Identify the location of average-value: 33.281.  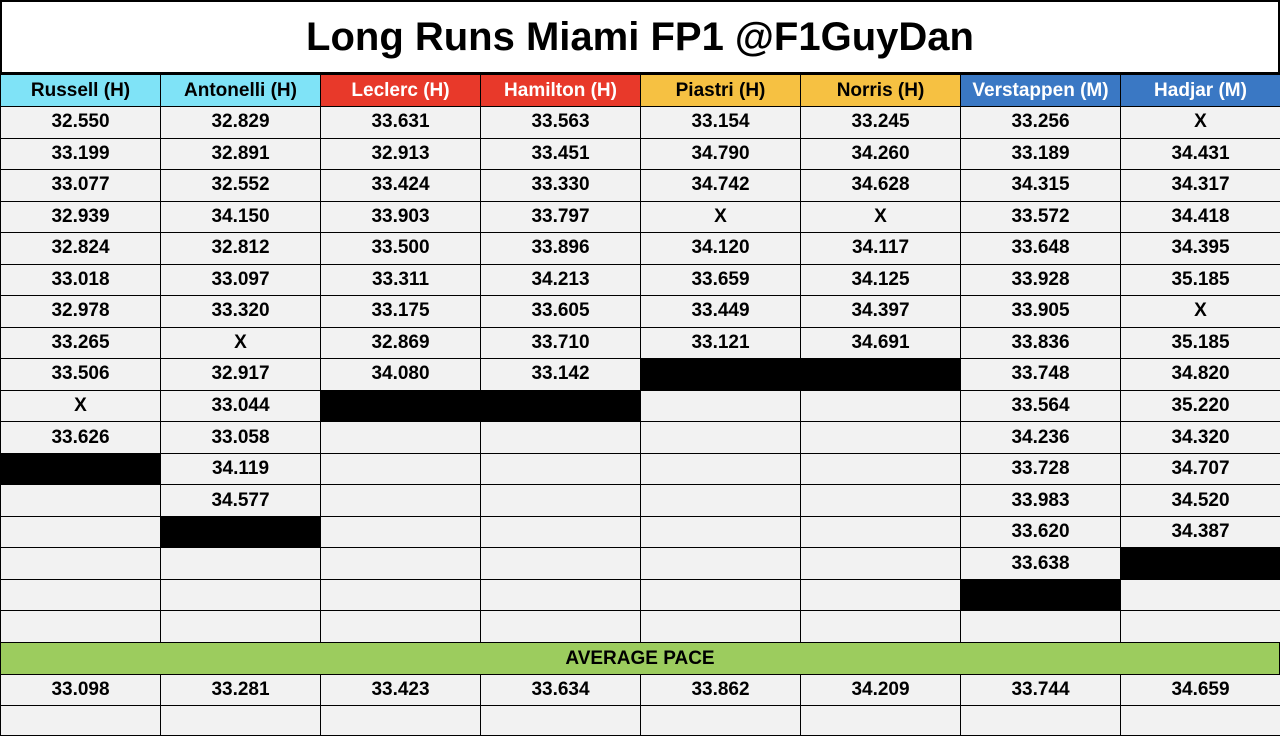
(240, 690).